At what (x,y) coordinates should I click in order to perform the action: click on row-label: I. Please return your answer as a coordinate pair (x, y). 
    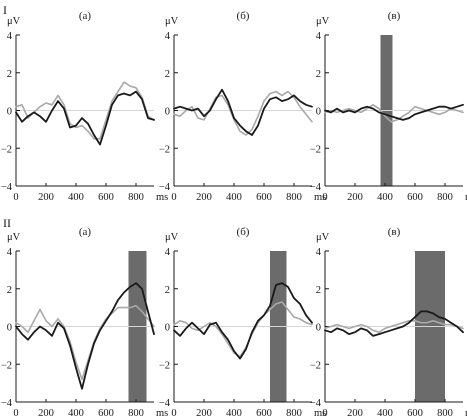
    Looking at the image, I should click on (5, 10).